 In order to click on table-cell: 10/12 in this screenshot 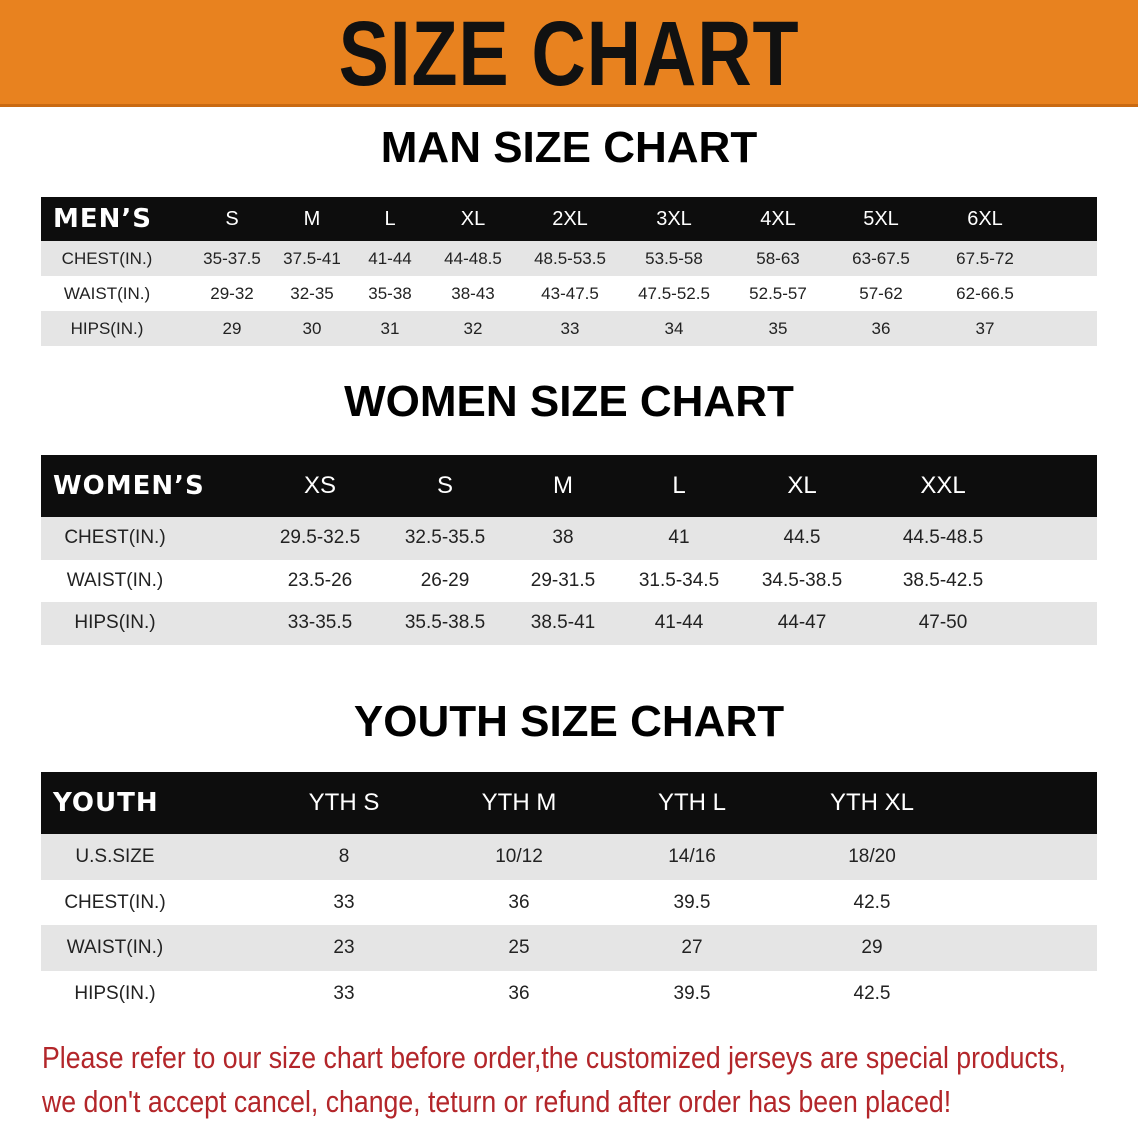, I will do `click(519, 856)`.